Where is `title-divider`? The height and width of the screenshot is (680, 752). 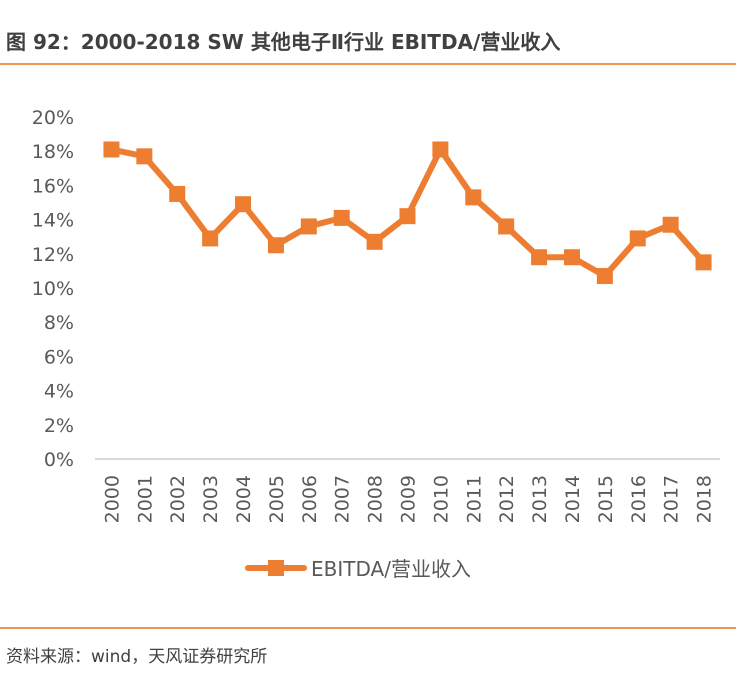
title-divider is located at coordinates (368, 64).